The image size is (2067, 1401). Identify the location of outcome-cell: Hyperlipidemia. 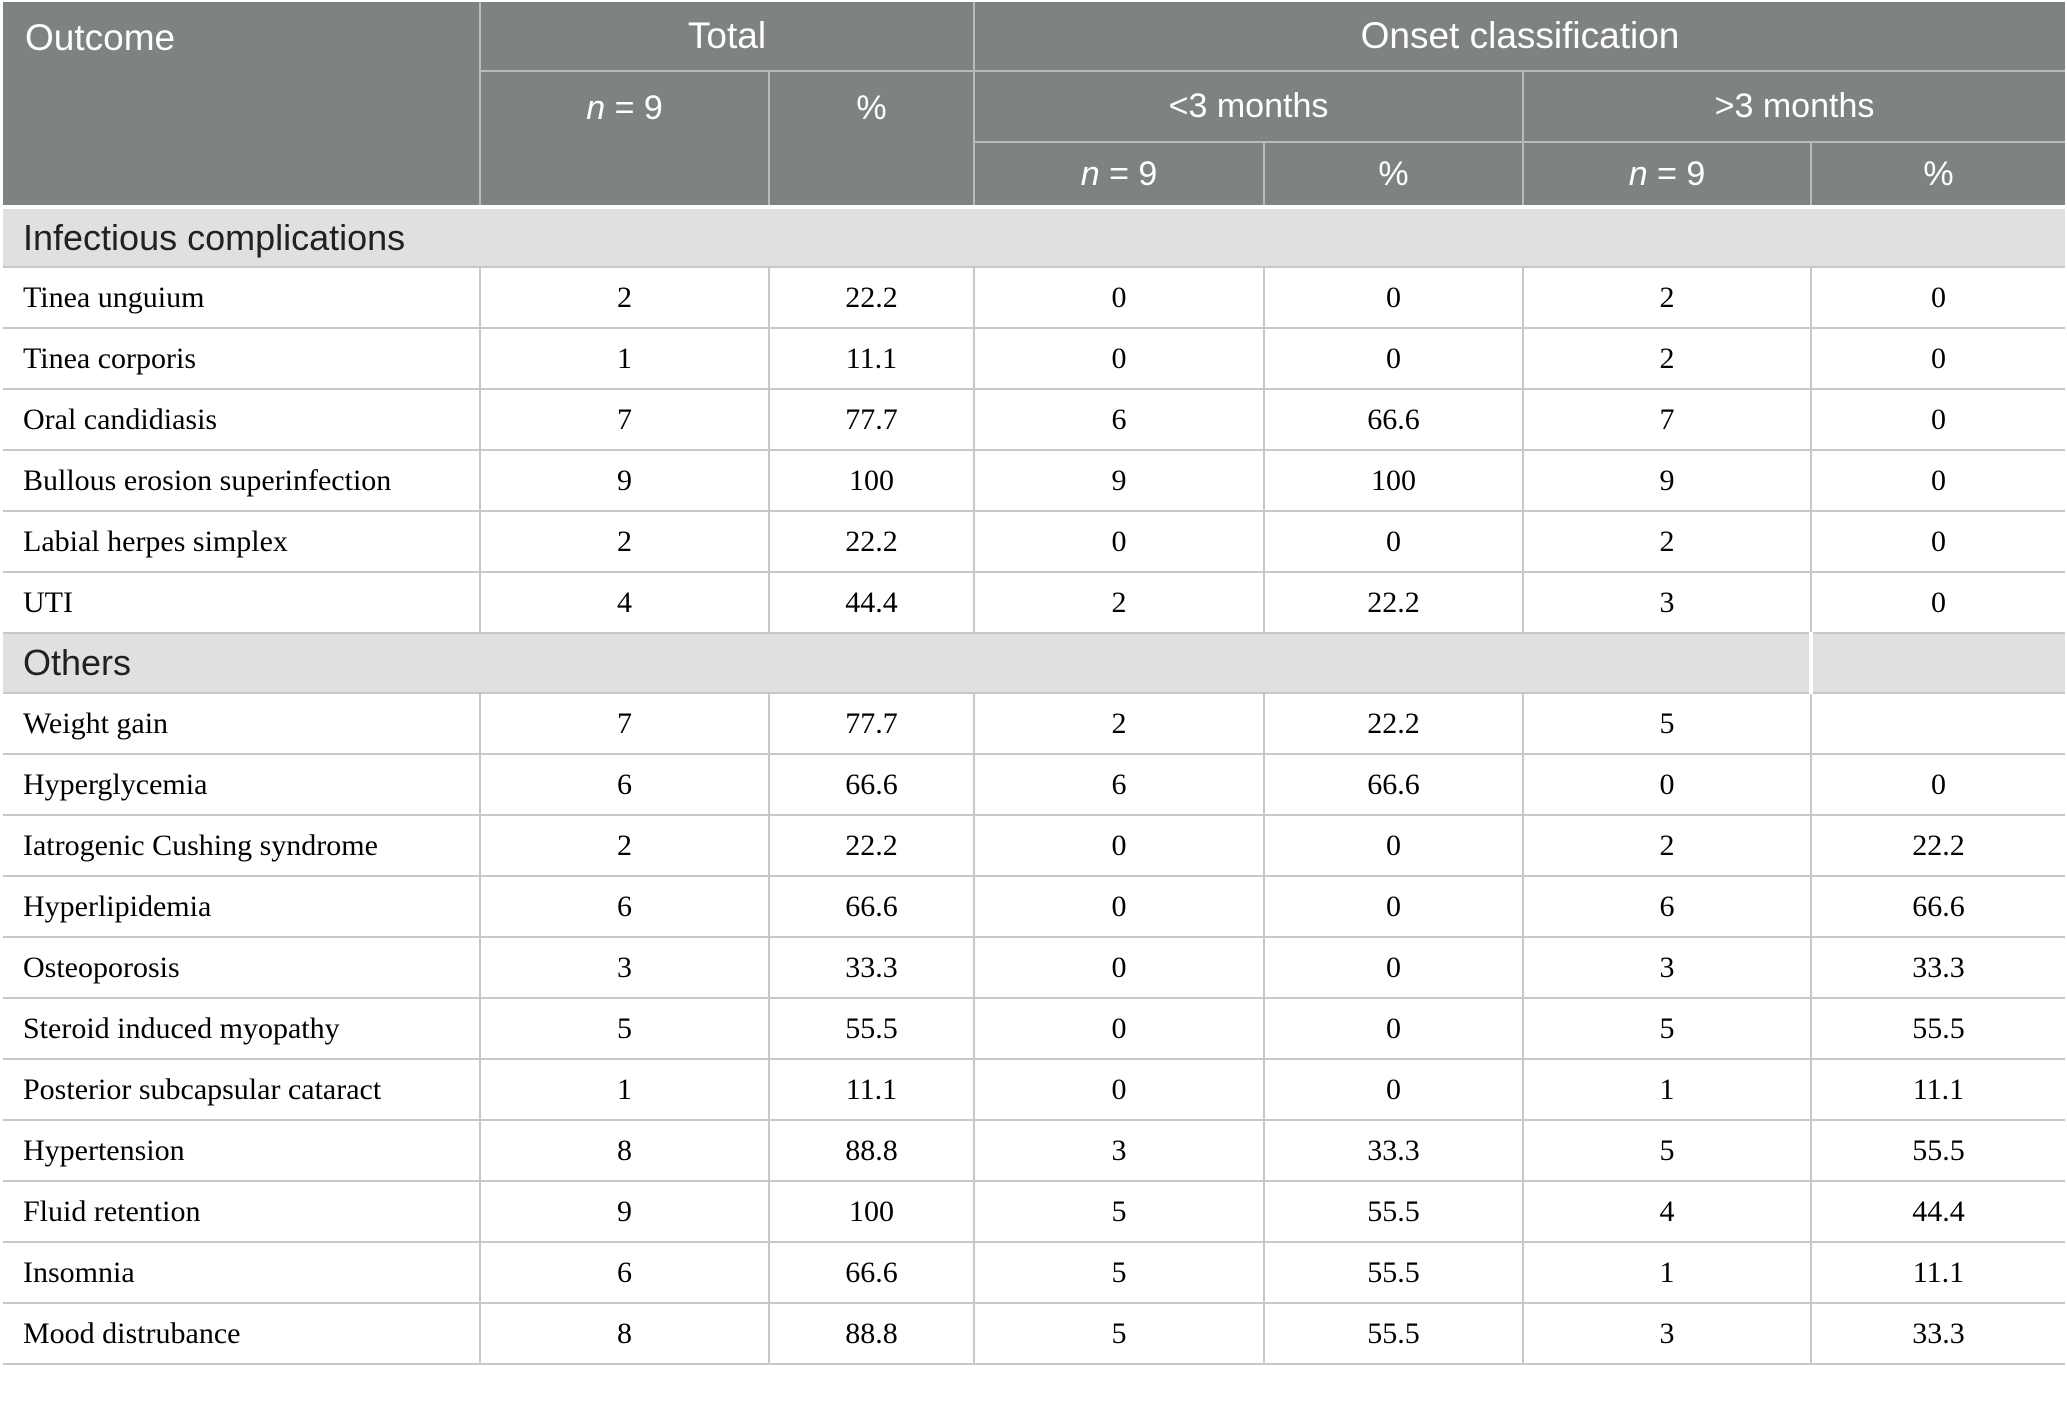
(242, 906).